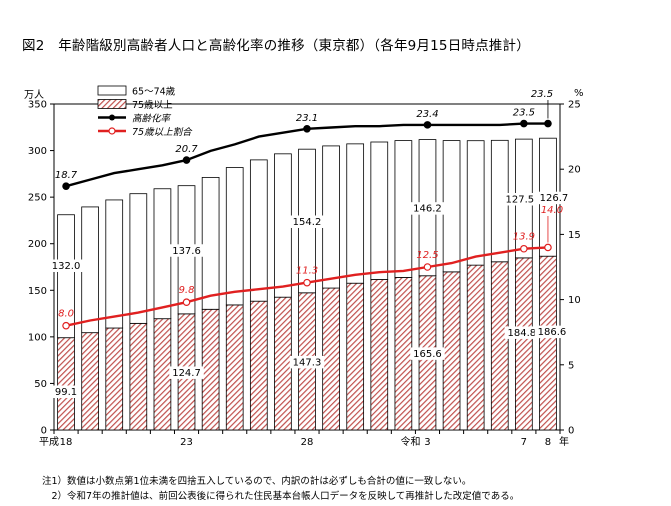 Image resolution: width=671 pixels, height=506 pixels. Describe the element at coordinates (152, 119) in the screenshot. I see `legend-label: 高齢化率` at that location.